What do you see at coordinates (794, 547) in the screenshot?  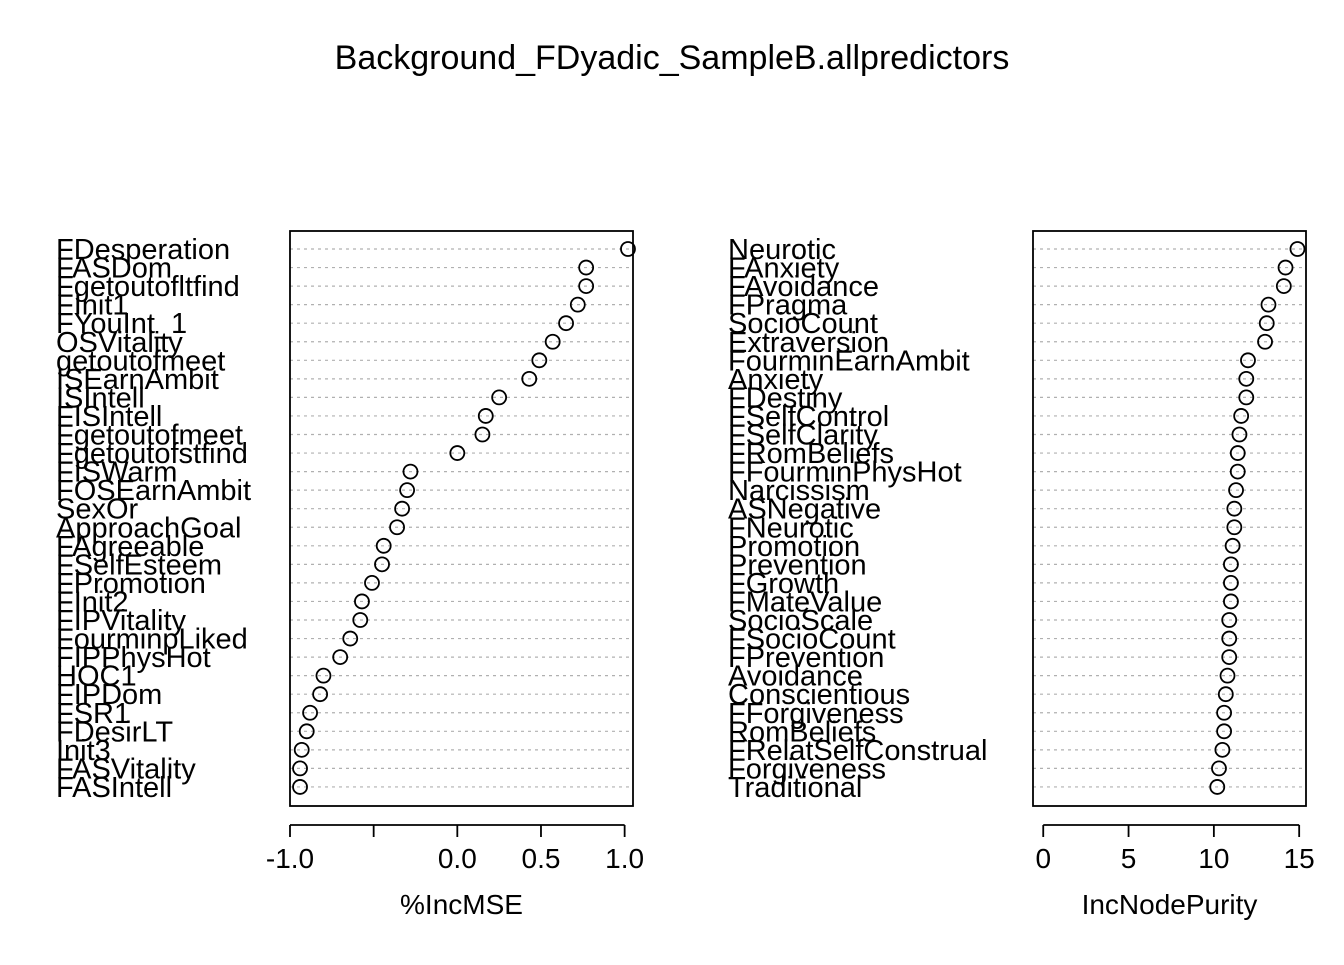 I see `row-label: Promotion` at bounding box center [794, 547].